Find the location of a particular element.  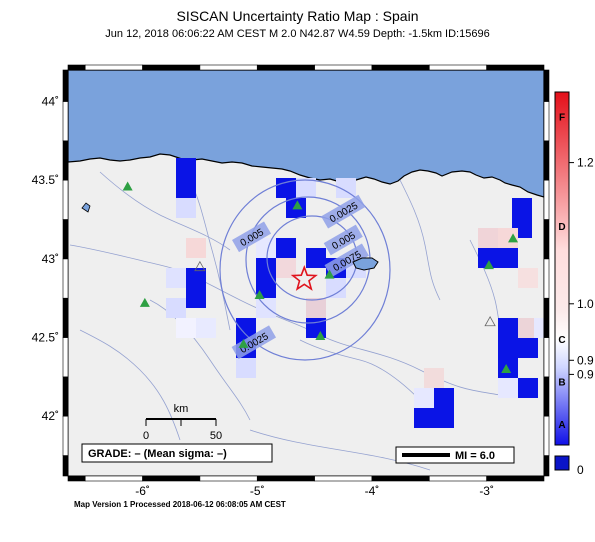

colorbar-ticks: 1.2 1.0 0.90.9 is located at coordinates (581, 268).